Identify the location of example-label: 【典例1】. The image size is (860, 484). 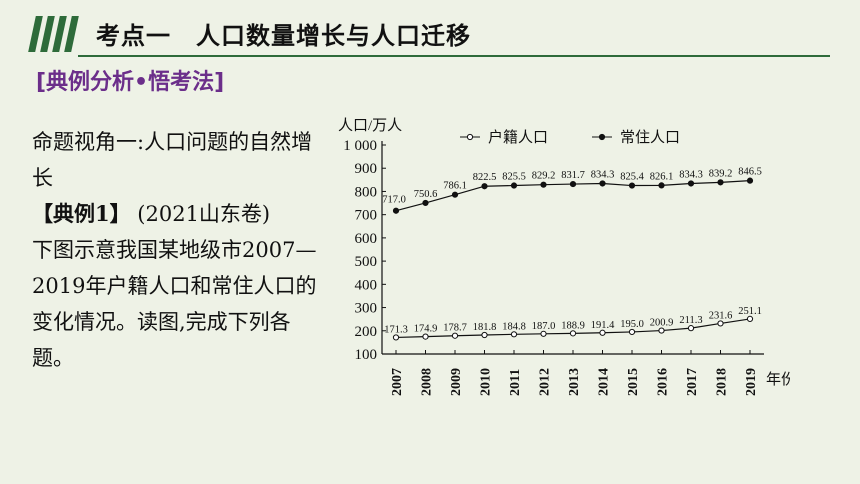
(81, 213).